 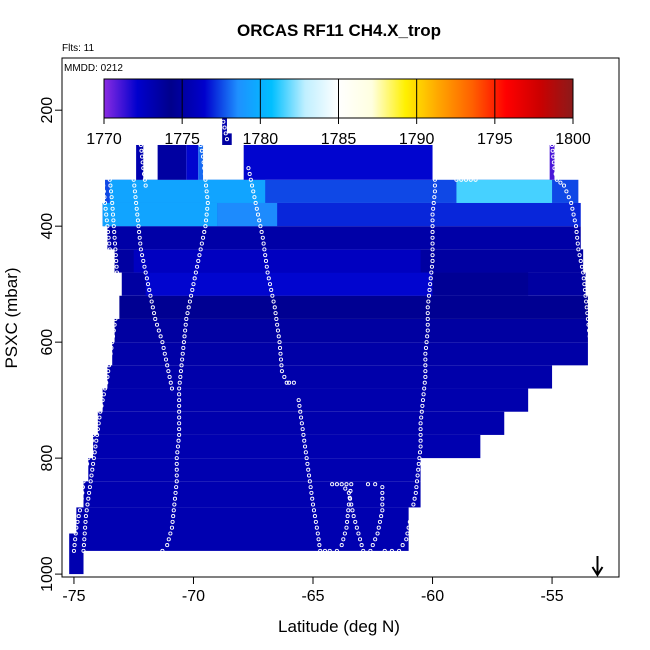 I want to click on x-tick-label: -75, so click(x=73, y=596).